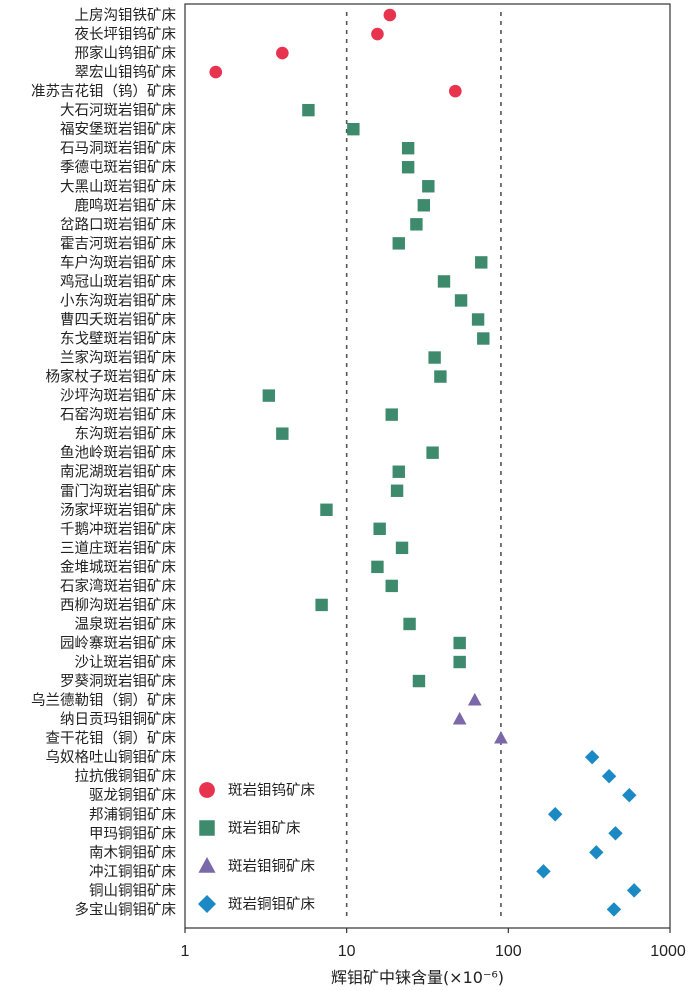 Image resolution: width=700 pixels, height=991 pixels. What do you see at coordinates (118, 339) in the screenshot?
I see `category-label: 东戈壁斑岩钼矿床` at bounding box center [118, 339].